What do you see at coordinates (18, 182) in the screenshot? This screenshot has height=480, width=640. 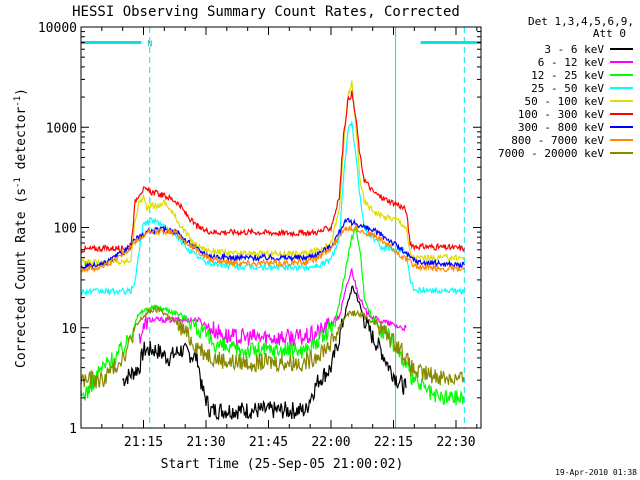 I see `y-axis-label-sup1: -1` at bounding box center [18, 182].